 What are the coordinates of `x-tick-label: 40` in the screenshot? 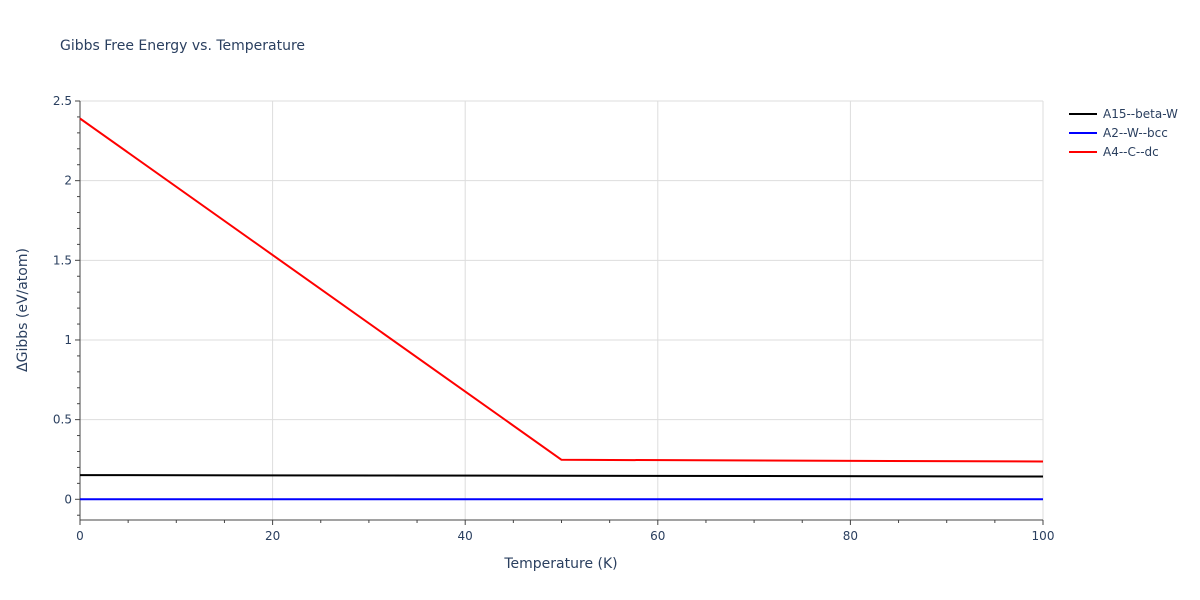 It's located at (465, 536).